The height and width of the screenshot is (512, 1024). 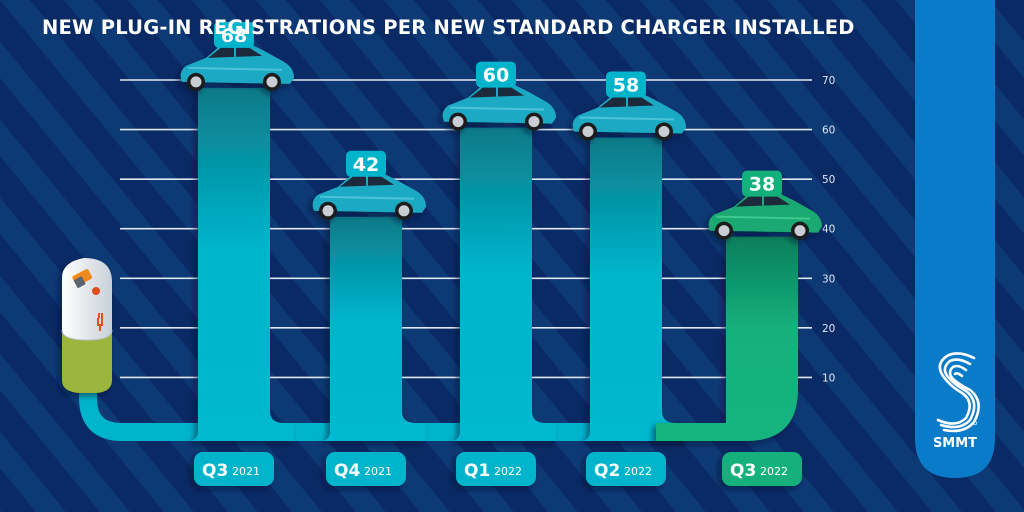 I want to click on x-tick-quarter: Q2, so click(x=607, y=471).